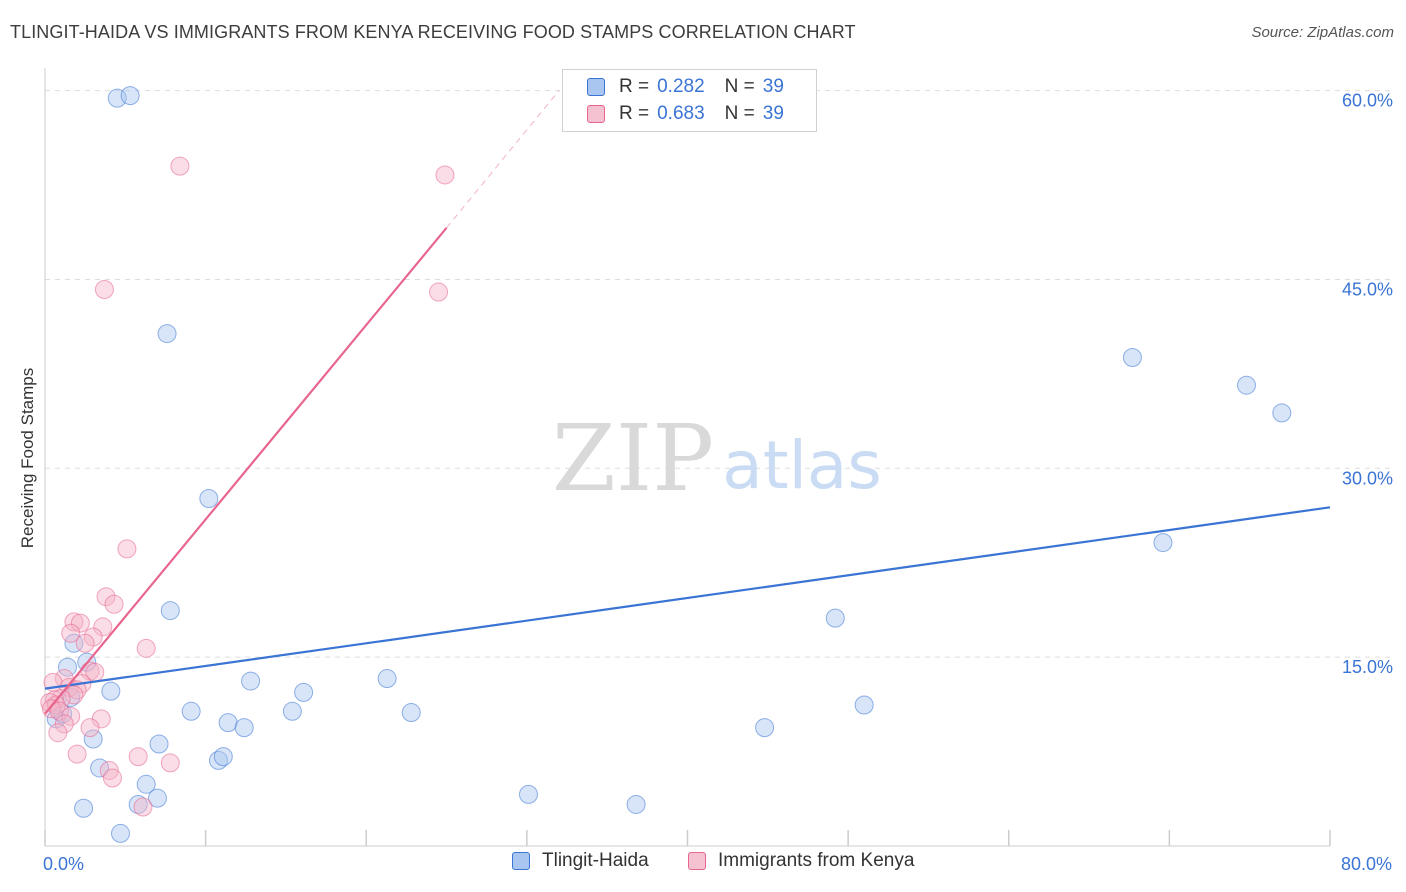 The image size is (1406, 892). Describe the element at coordinates (633, 458) in the screenshot. I see `watermark-zip: ZIP` at that location.